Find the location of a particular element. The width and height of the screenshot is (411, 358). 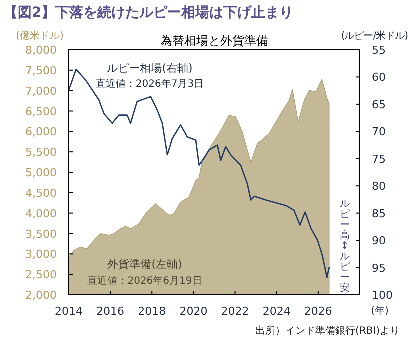

y-tick-label: 2,000 is located at coordinates (41, 295).